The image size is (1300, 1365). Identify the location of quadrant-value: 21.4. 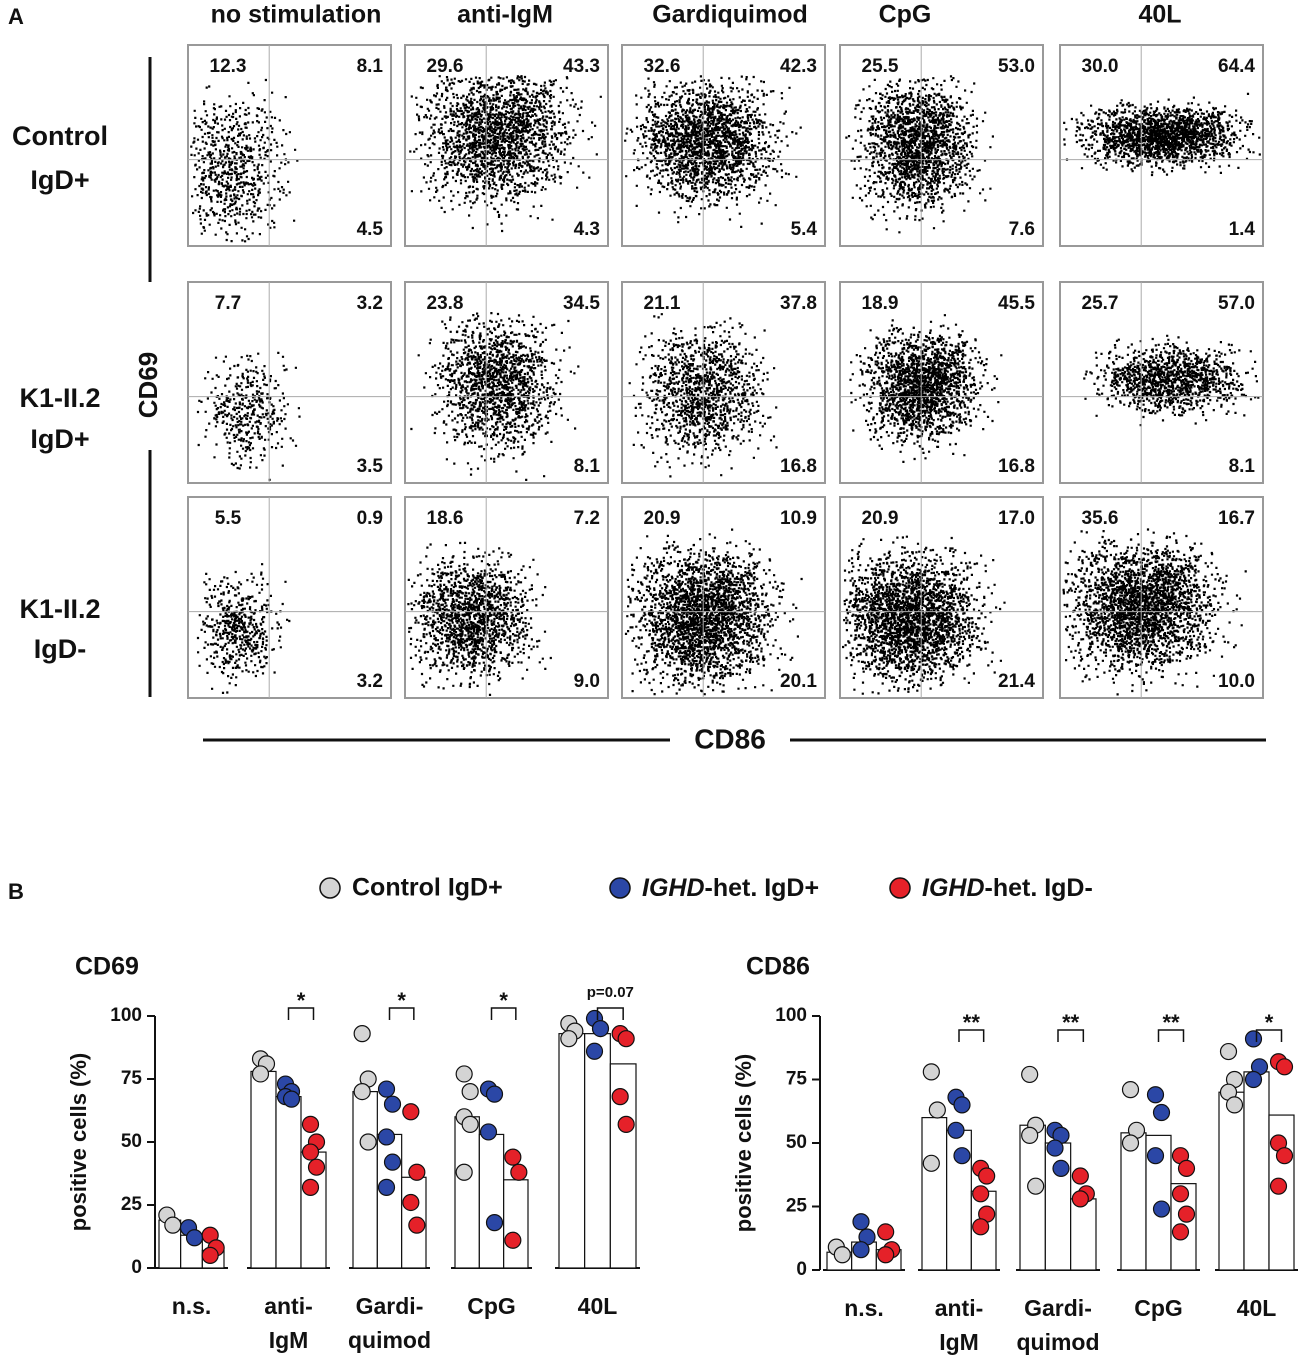
(1016, 681).